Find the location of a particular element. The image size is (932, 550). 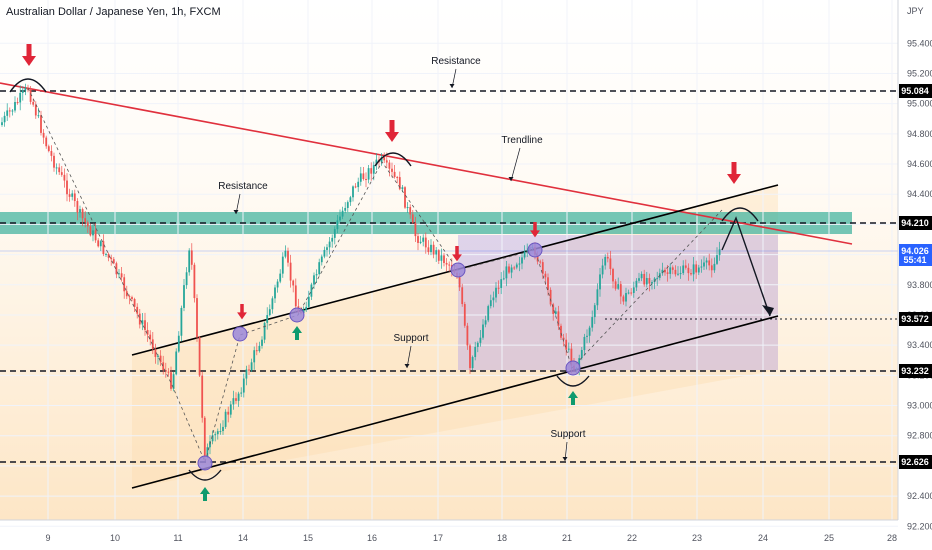

x-tick-label: 24 is located at coordinates (763, 538).